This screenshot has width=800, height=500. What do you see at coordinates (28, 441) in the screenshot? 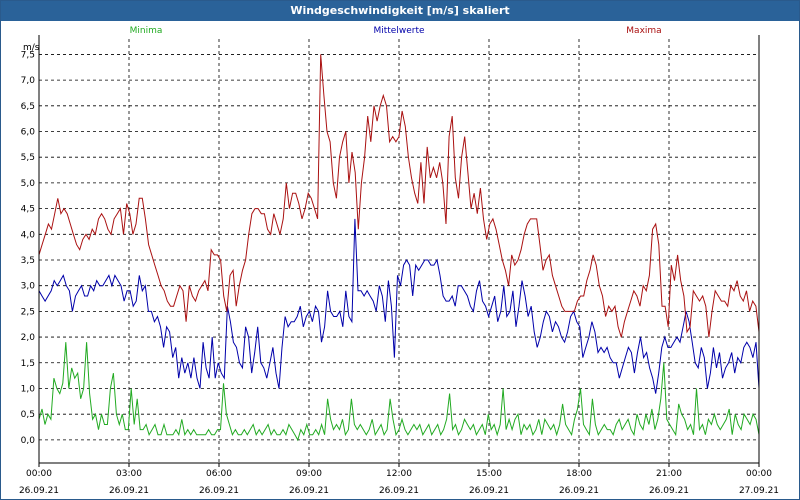
I see `y-tick-label: 0,0` at bounding box center [28, 441].